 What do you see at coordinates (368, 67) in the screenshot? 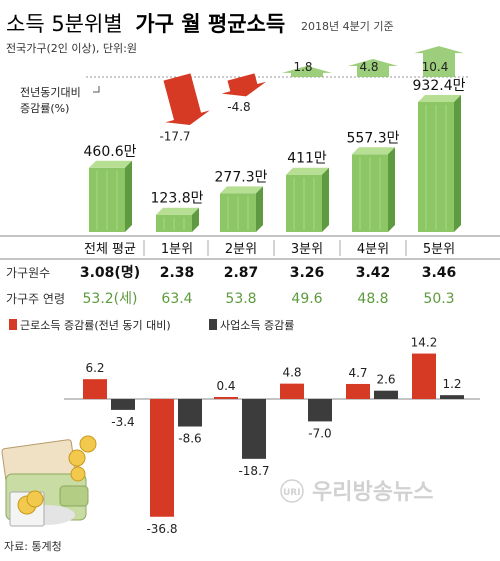
I see `change-value-label: 4.8` at bounding box center [368, 67].